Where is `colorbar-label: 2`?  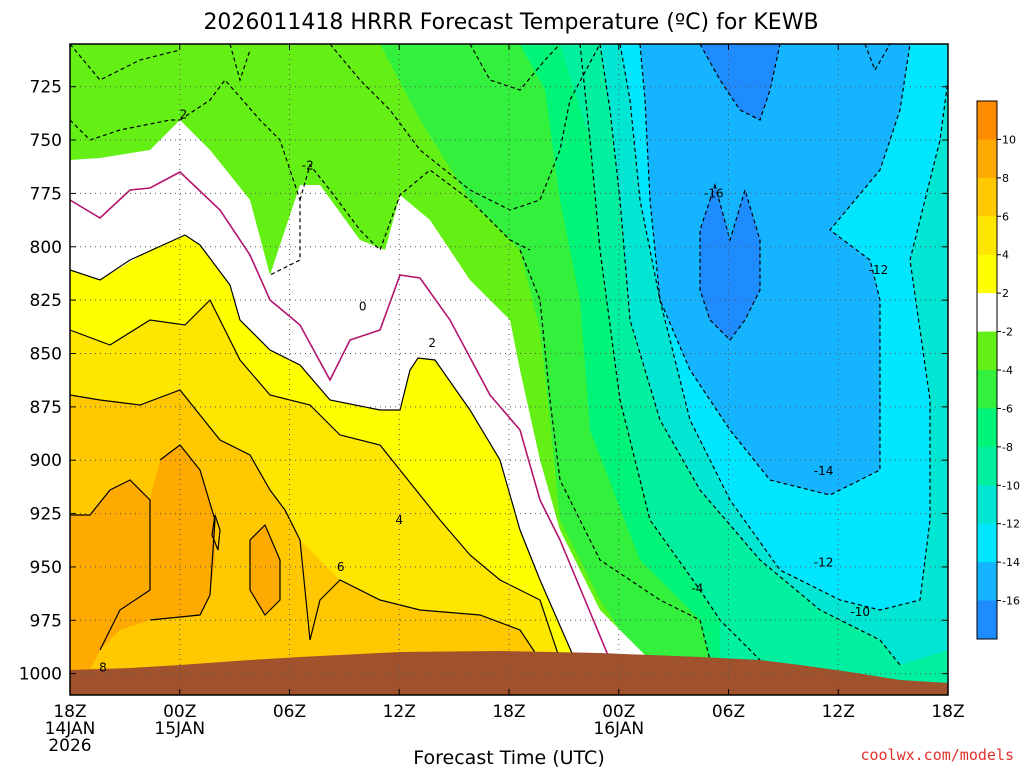 colorbar-label: 2 is located at coordinates (1005, 293).